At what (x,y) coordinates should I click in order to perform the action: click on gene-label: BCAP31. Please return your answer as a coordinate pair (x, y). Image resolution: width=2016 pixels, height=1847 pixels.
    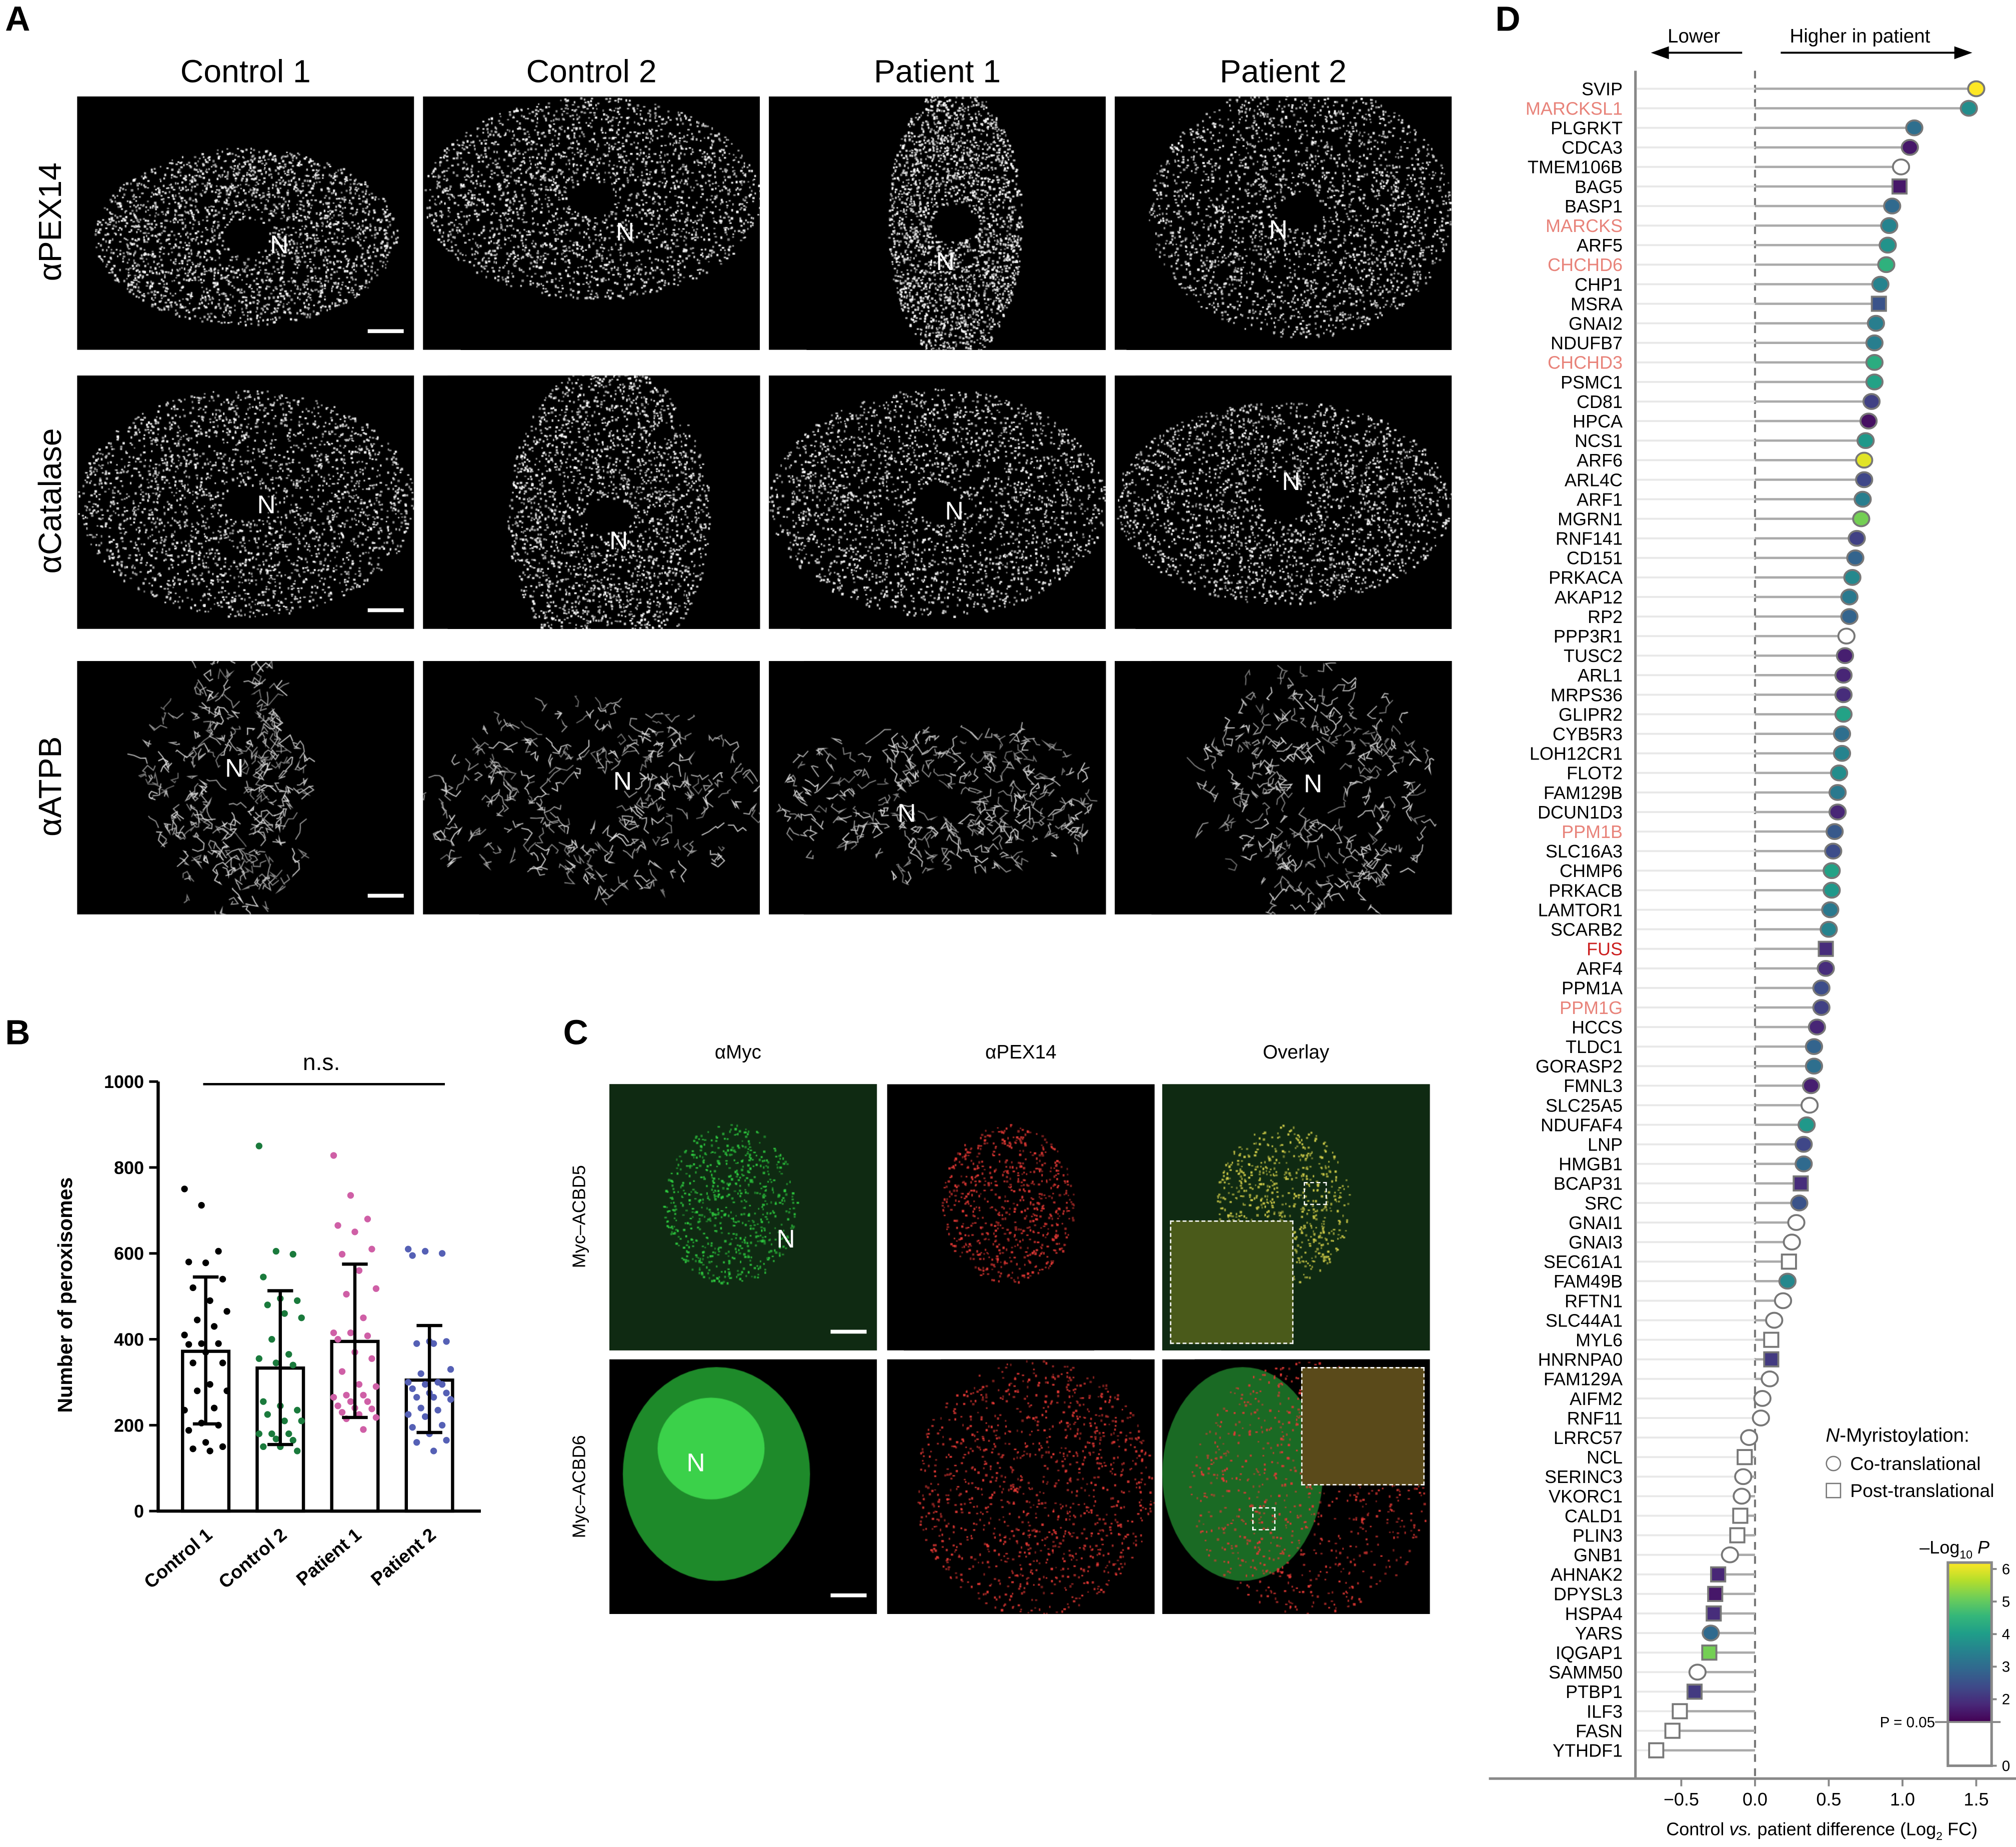
    Looking at the image, I should click on (1588, 1184).